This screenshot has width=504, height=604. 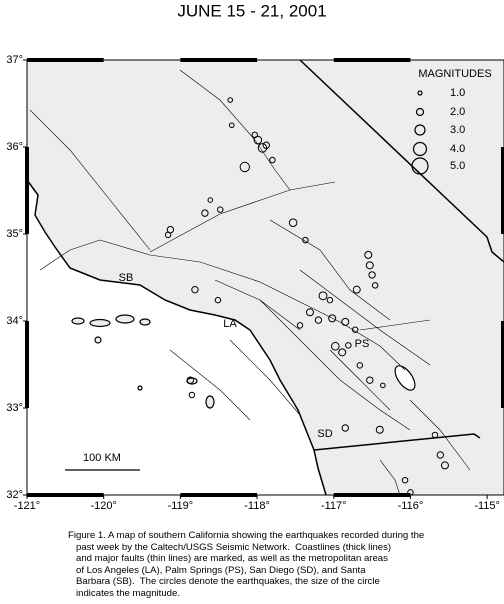 What do you see at coordinates (102, 458) in the screenshot?
I see `scale-label: 100 KM` at bounding box center [102, 458].